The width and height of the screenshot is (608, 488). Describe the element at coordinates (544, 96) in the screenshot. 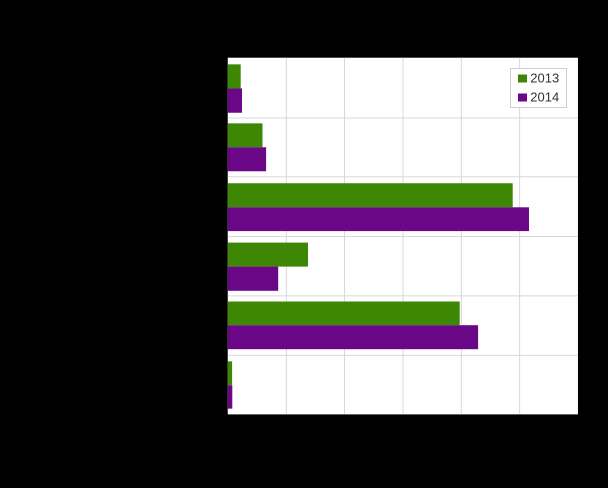

I see `svg-text: 2014` at that location.